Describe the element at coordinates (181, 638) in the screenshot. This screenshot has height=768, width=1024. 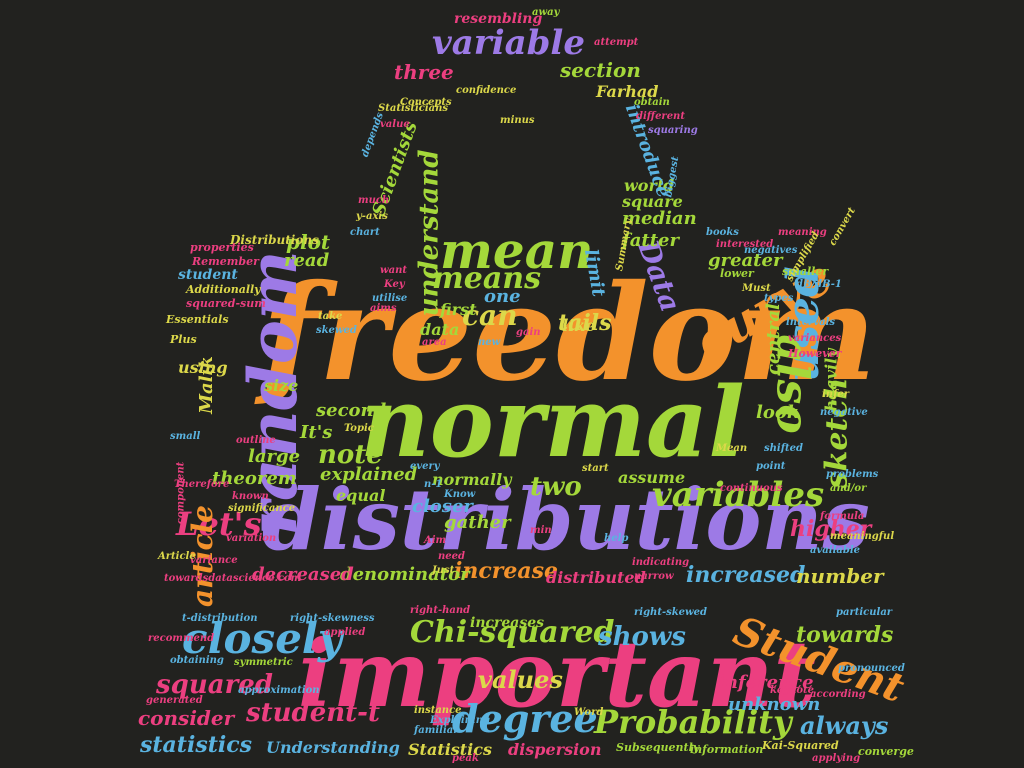
I see `word-recommend: recommend` at that location.